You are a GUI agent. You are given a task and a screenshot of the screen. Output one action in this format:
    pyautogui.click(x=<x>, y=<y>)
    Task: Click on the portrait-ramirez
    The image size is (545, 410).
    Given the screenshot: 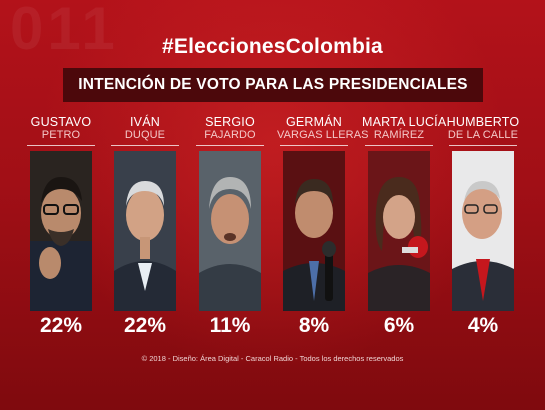 What is the action you would take?
    pyautogui.click(x=399, y=231)
    